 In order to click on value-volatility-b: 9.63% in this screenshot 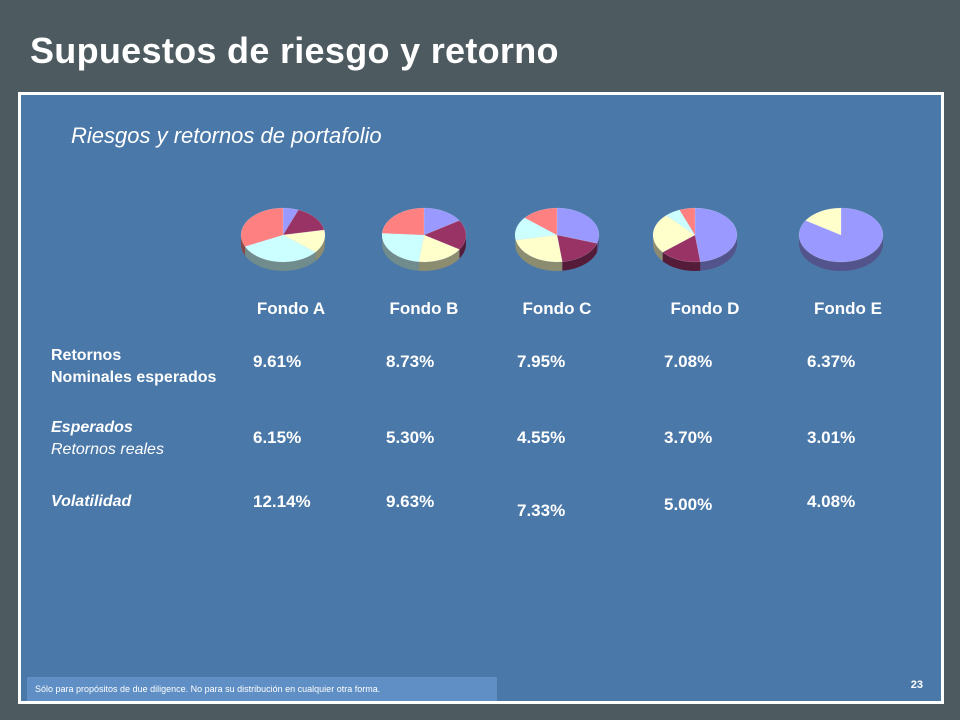, I will do `click(410, 501)`.